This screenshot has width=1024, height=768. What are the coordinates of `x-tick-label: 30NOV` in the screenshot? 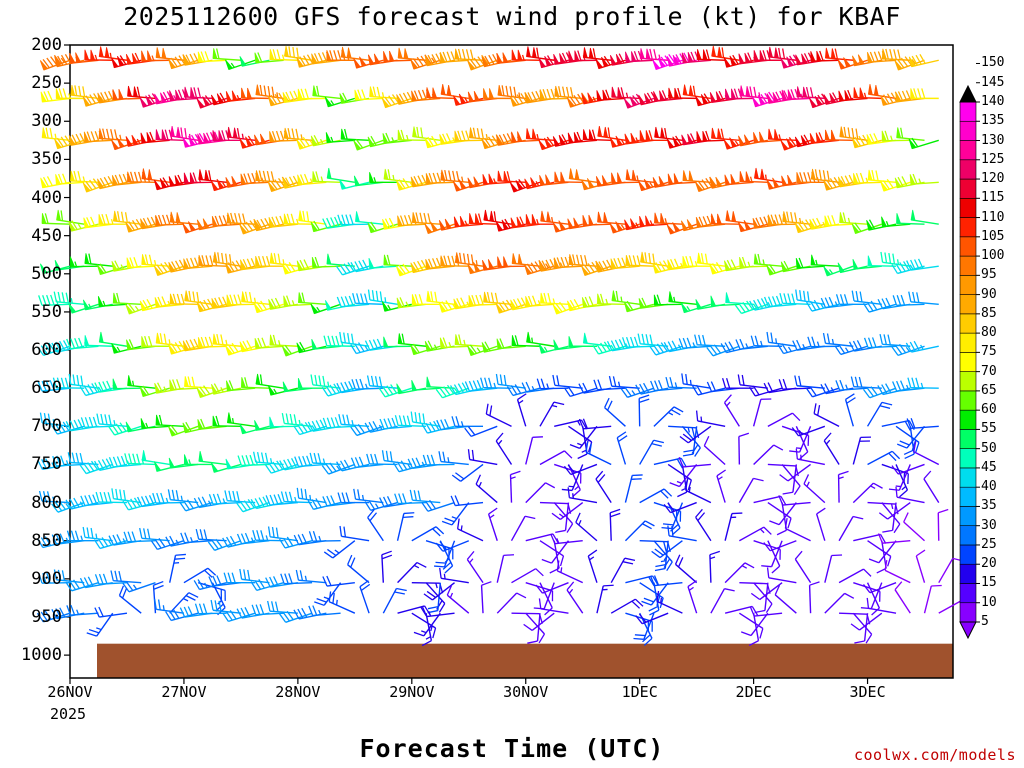 It's located at (526, 692).